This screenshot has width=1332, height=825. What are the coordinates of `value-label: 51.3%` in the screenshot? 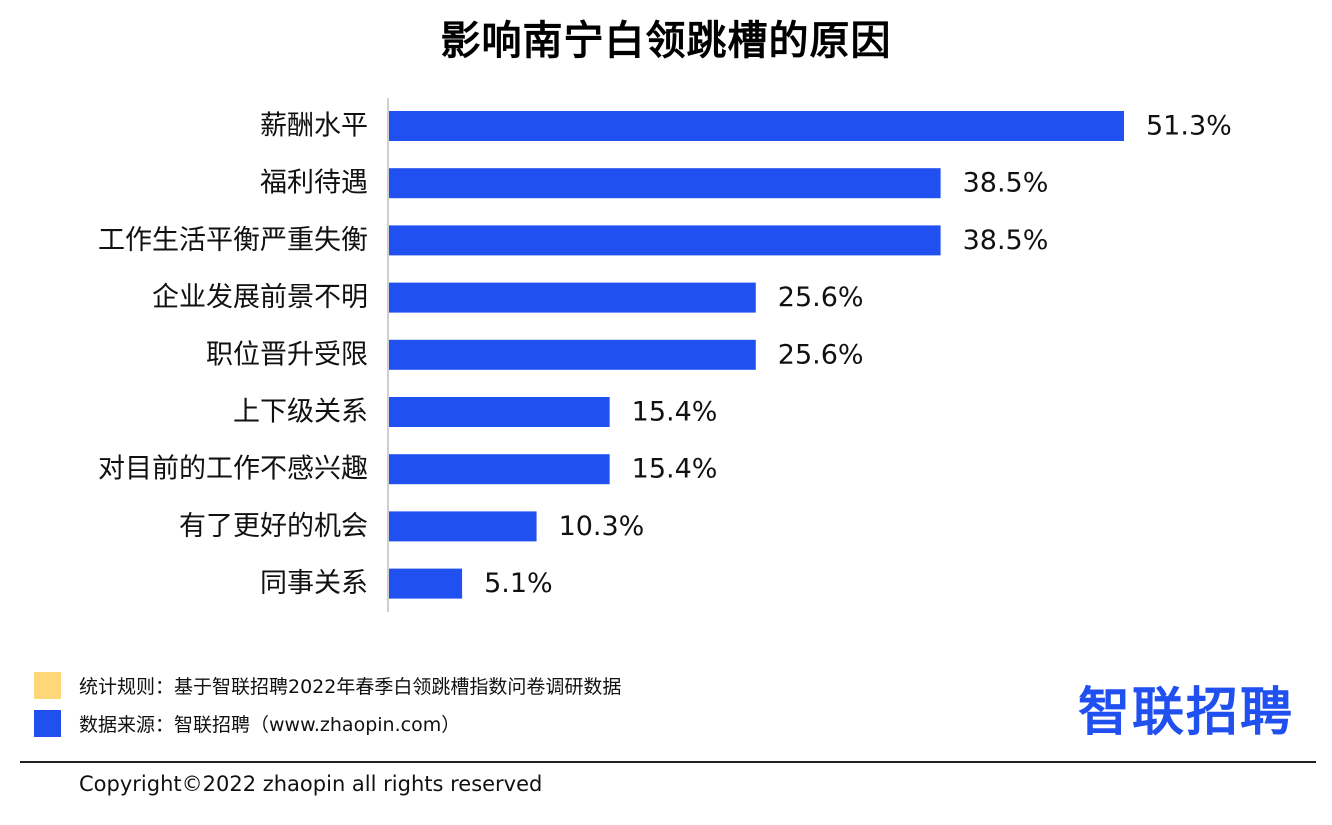 It's located at (1189, 126).